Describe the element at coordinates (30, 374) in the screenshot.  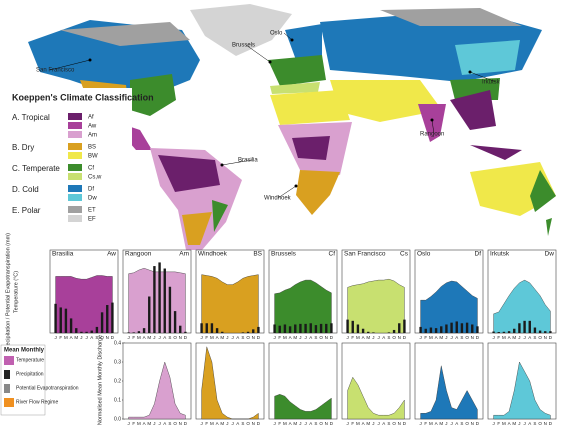
I see `panel-legend-item: Precipitation` at that location.